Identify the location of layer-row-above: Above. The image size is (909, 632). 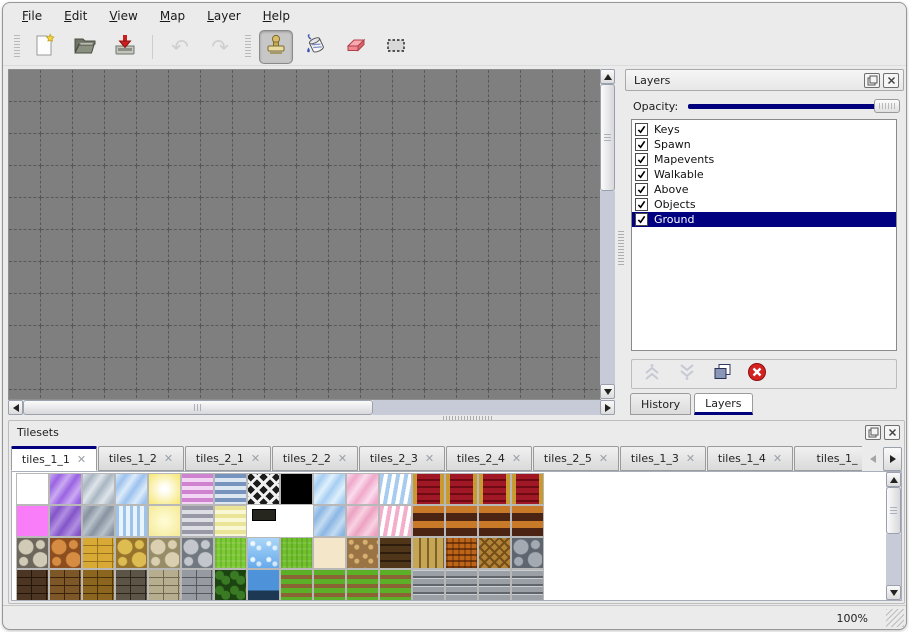
(764, 189).